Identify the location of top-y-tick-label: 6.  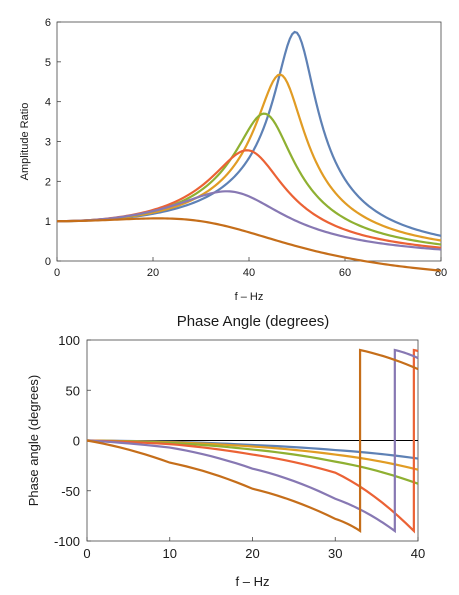
(48, 23).